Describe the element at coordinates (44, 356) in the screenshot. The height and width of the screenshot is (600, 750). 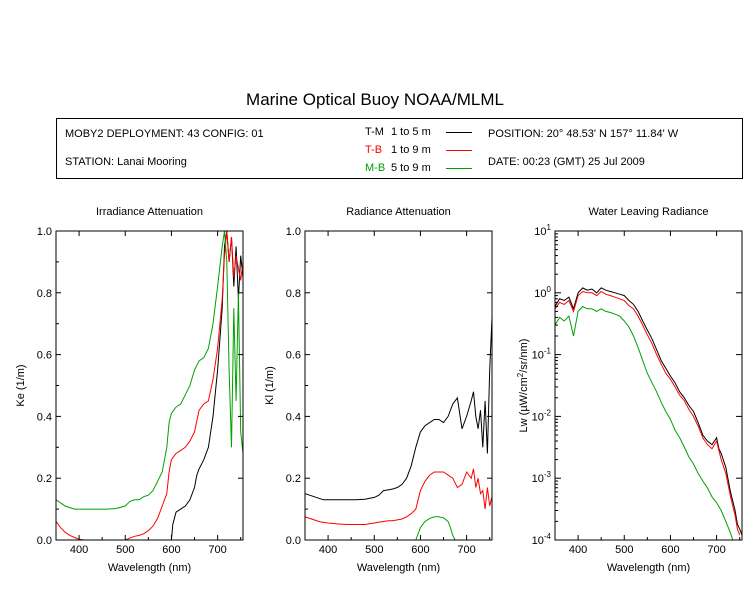
I see `chart1-ytick-label: 0.6` at that location.